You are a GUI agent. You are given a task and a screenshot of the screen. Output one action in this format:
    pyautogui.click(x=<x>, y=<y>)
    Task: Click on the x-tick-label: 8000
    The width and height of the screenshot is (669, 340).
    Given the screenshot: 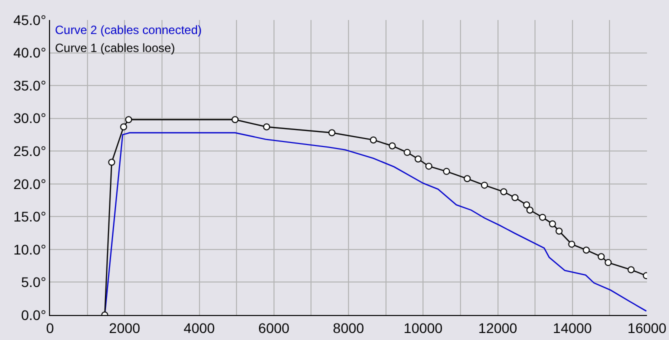 What is the action you would take?
    pyautogui.click(x=348, y=328)
    